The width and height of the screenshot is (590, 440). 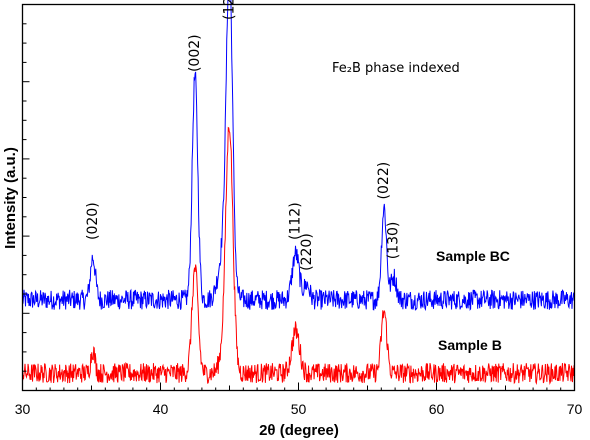 I want to click on peak-label: (220), so click(x=307, y=252).